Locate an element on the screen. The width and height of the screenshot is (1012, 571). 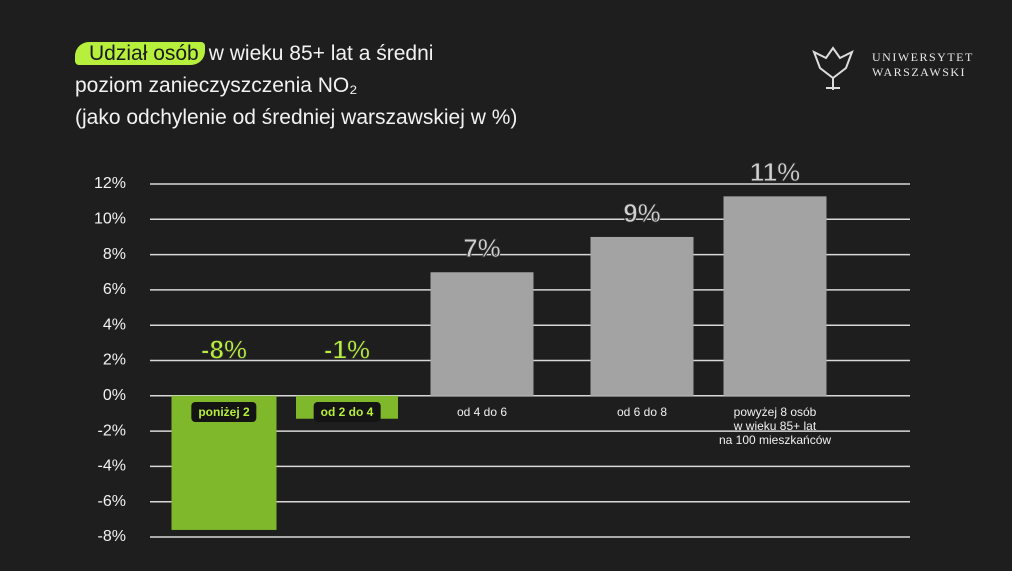
logo: UNIWERSYTET WARSZAWSKI is located at coordinates (923, 65).